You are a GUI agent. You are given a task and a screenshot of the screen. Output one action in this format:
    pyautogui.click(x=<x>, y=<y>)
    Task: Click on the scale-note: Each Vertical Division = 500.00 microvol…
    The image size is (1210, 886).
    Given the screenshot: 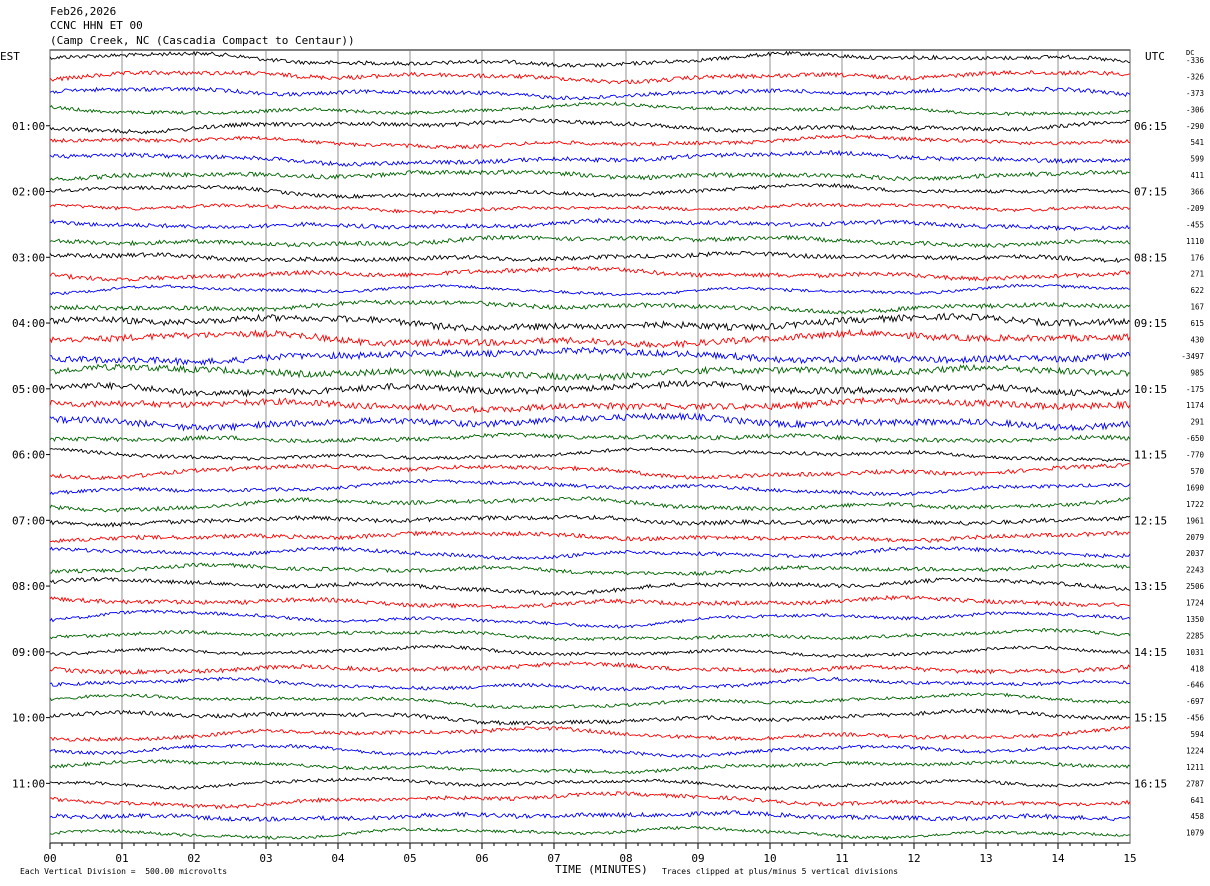 What is the action you would take?
    pyautogui.click(x=123, y=871)
    